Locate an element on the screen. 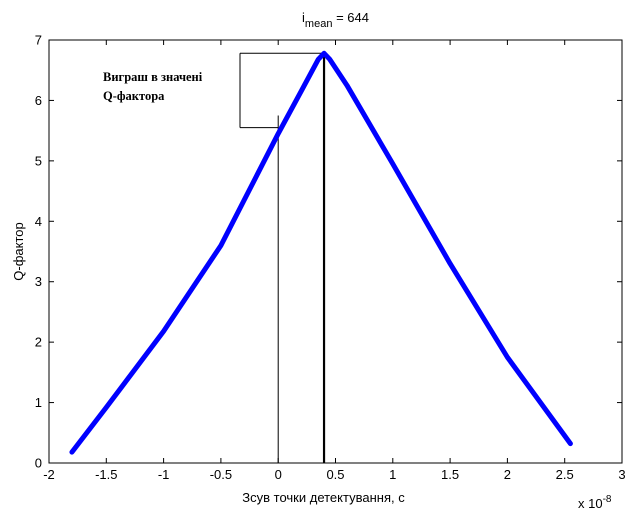  x-tick-label: -1 is located at coordinates (164, 474).